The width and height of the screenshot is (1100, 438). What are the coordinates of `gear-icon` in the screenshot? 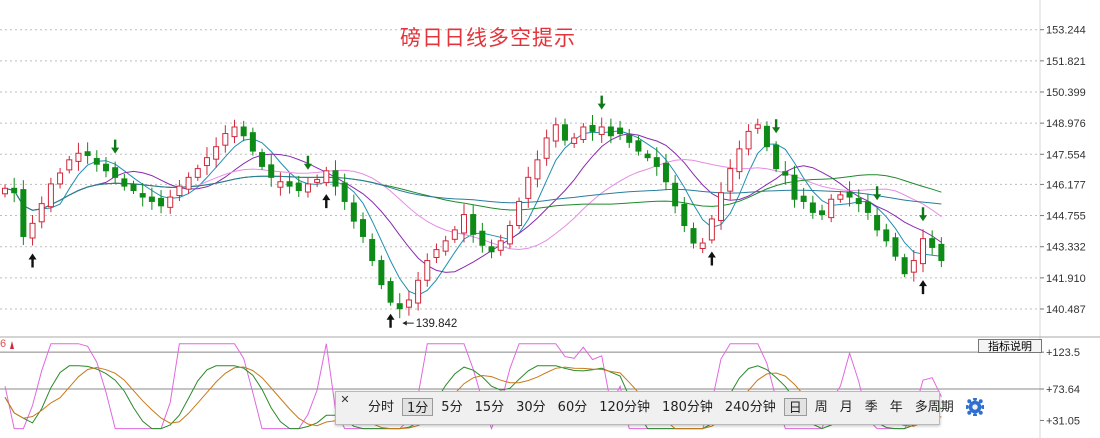 It's located at (974, 407).